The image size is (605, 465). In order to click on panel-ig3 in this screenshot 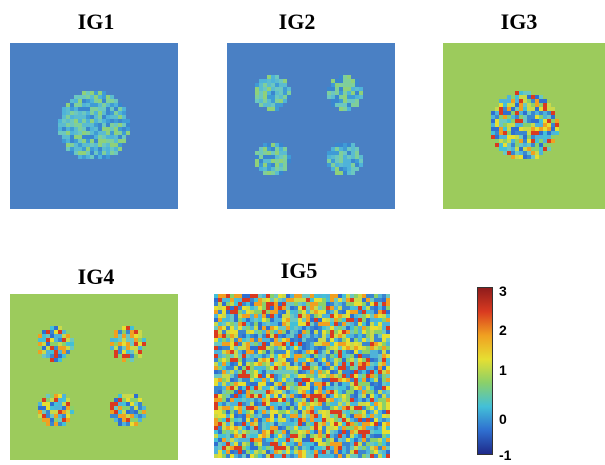, I will do `click(524, 126)`.